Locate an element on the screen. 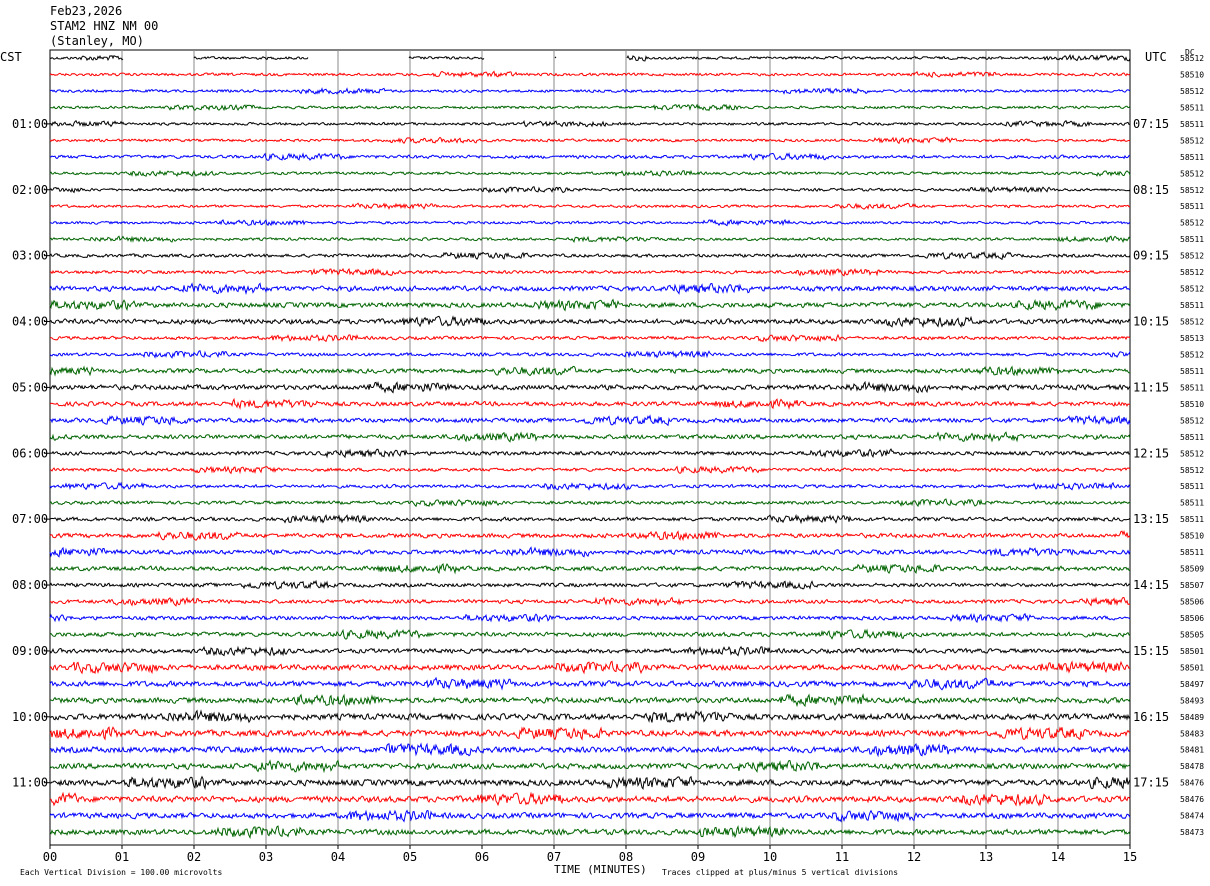 The width and height of the screenshot is (1210, 886). x-tick-label: 02 is located at coordinates (194, 857).